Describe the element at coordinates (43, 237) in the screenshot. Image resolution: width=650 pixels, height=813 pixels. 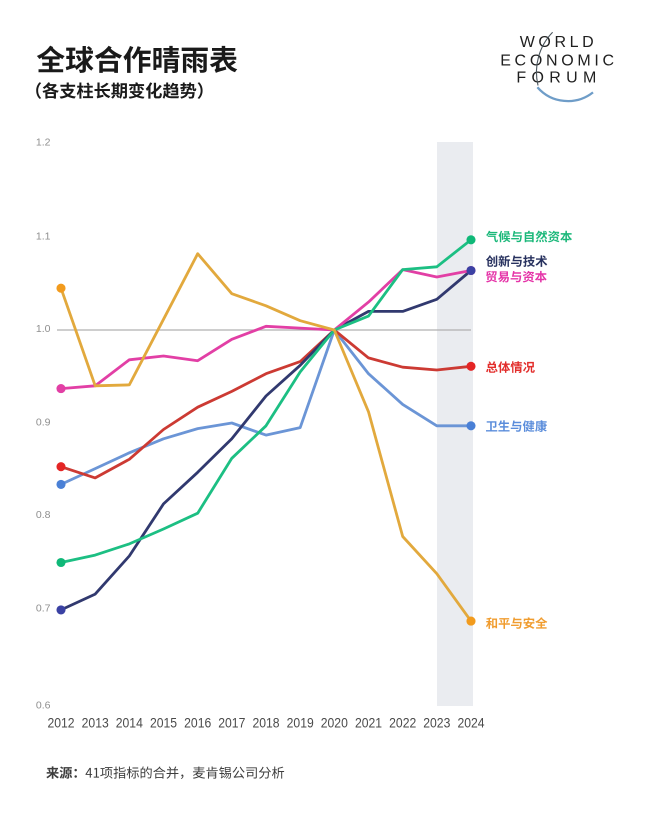
I see `svg-text: 1.1` at that location.